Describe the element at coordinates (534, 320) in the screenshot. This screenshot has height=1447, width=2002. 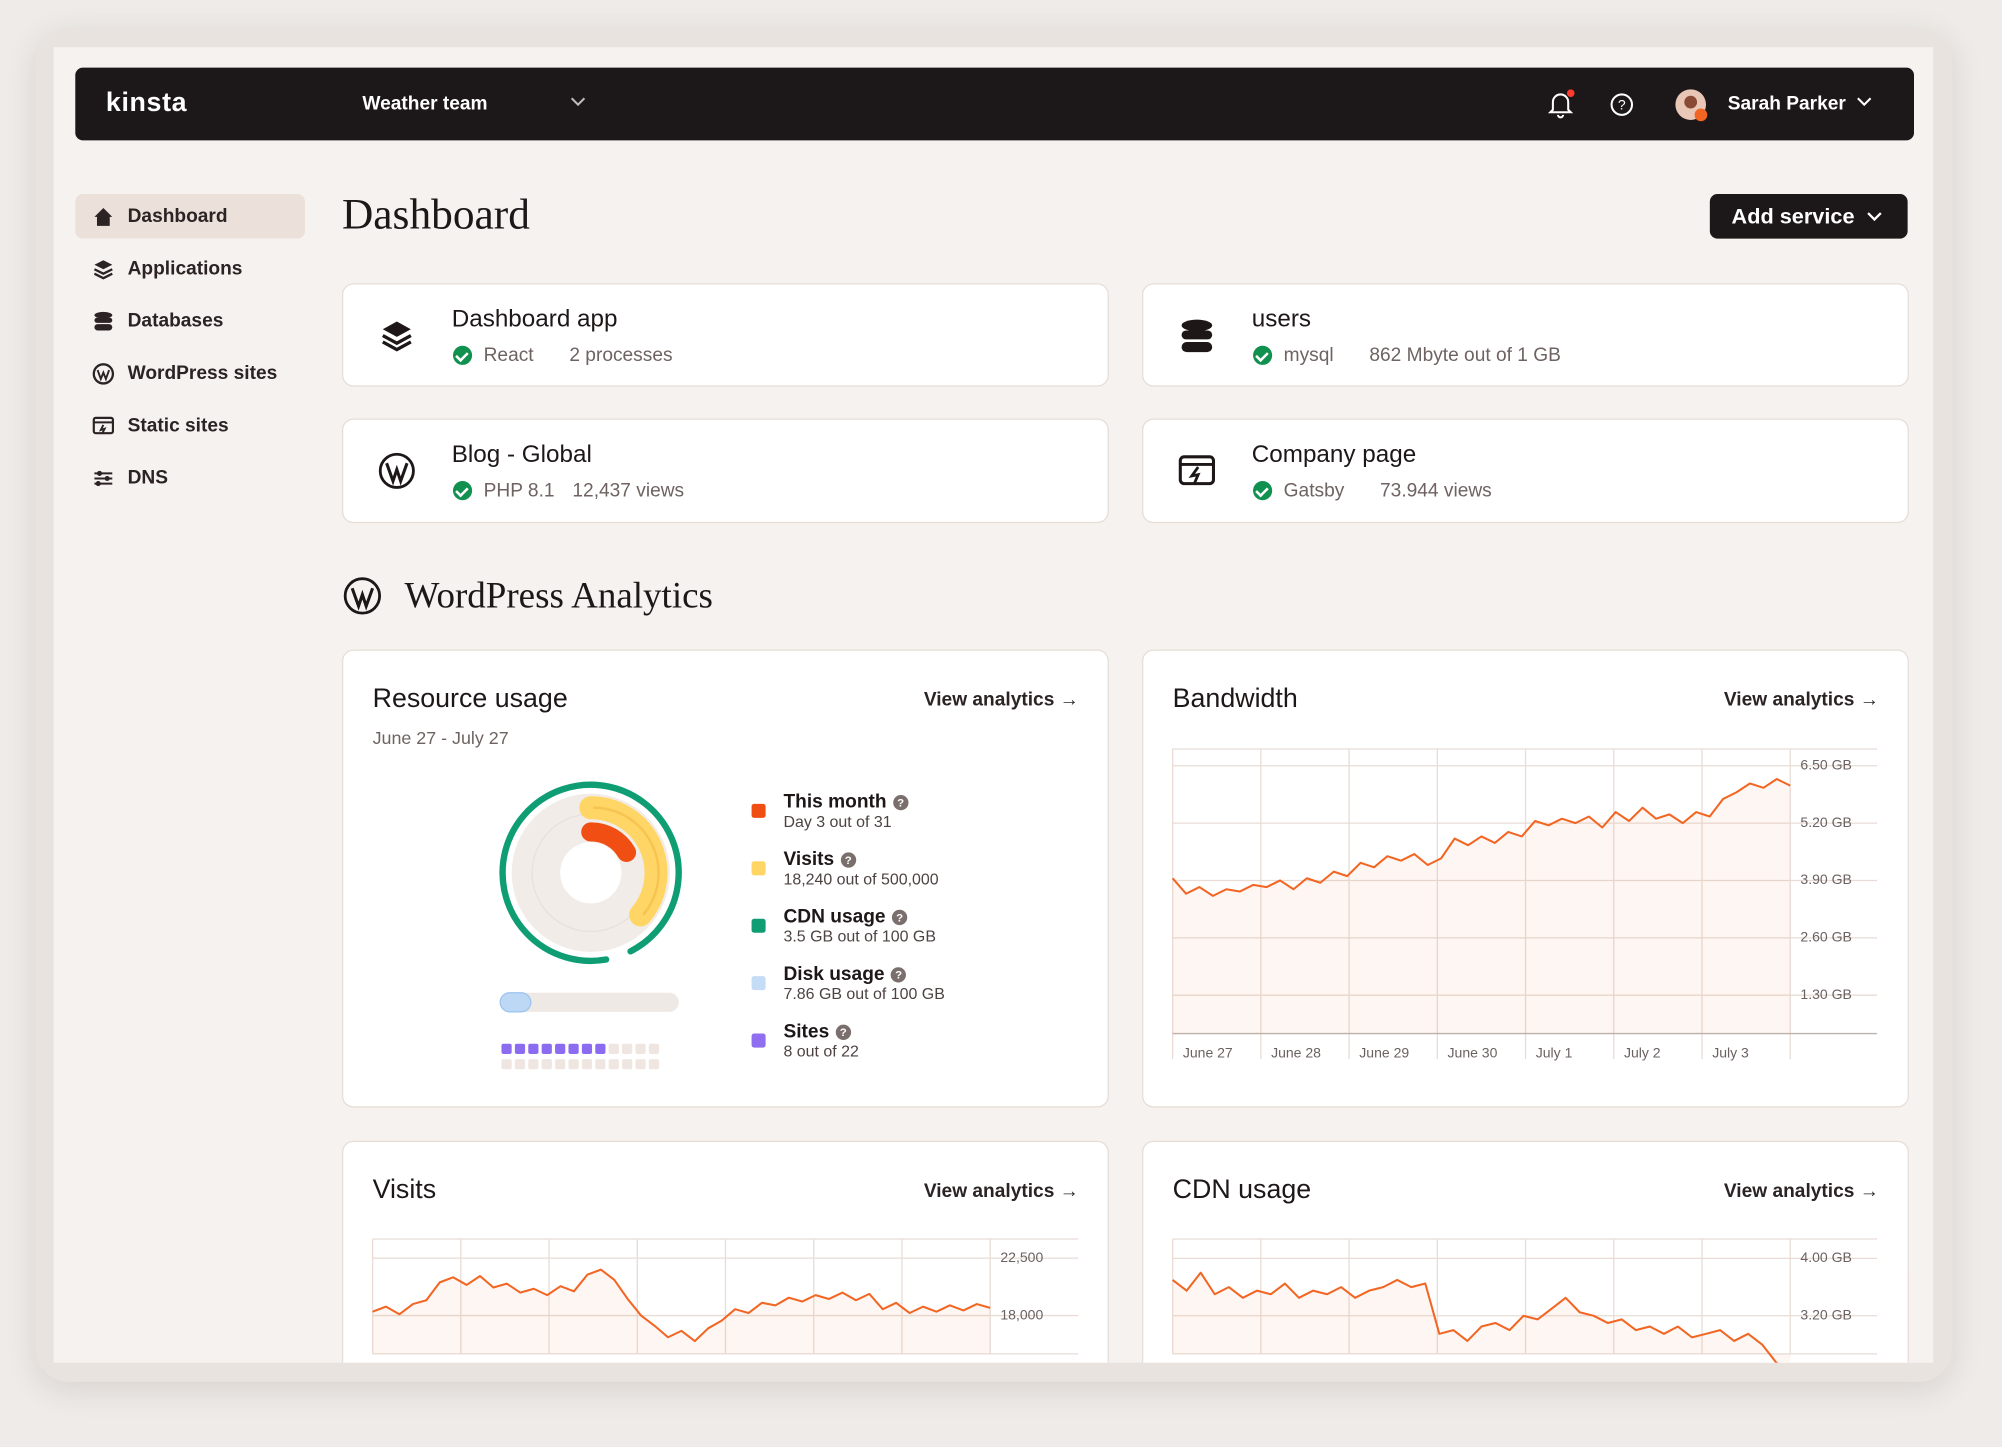
I see `service-name: Dashboard app` at that location.